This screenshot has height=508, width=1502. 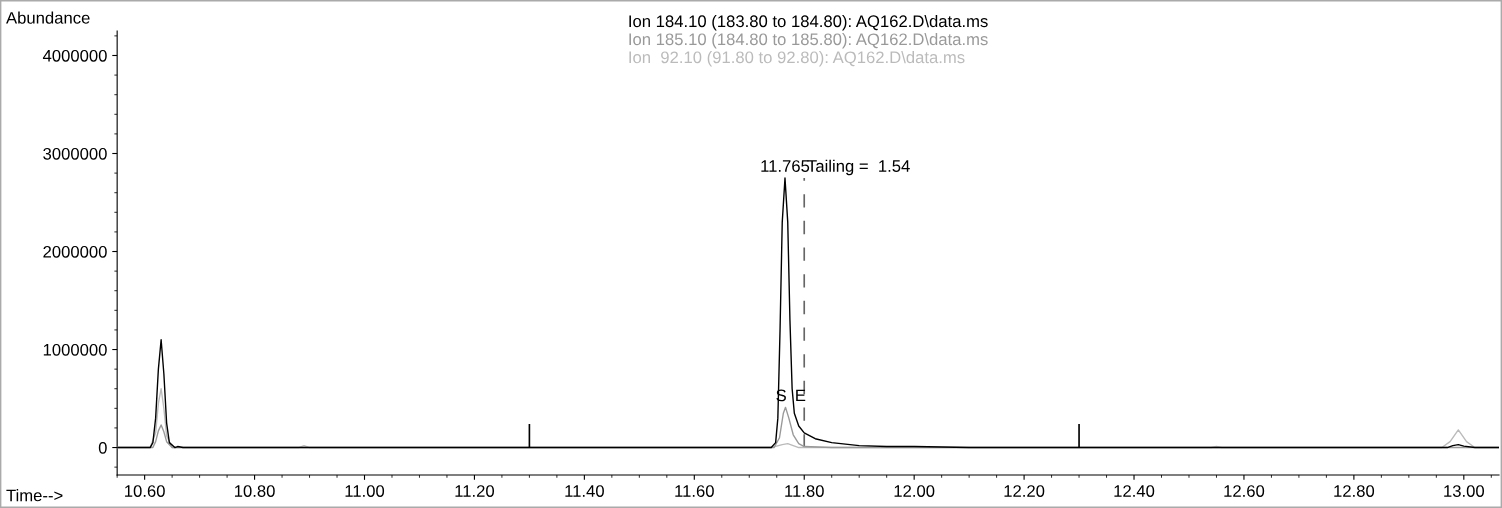 What do you see at coordinates (785, 166) in the screenshot?
I see `annotation: 11.765` at bounding box center [785, 166].